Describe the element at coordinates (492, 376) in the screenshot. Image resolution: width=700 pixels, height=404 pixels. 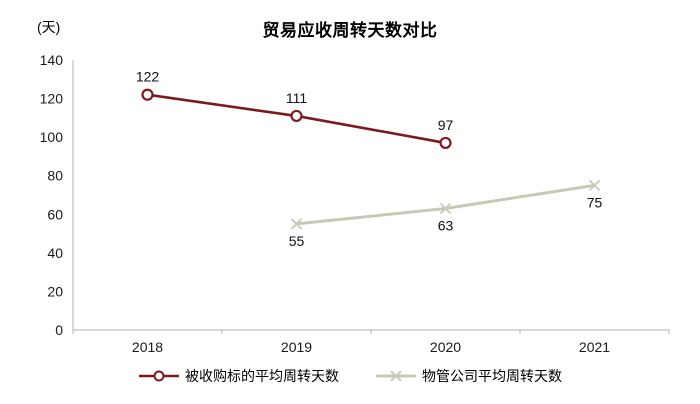
I see `legend-label-property-management: 物管公司平均周转天数` at that location.